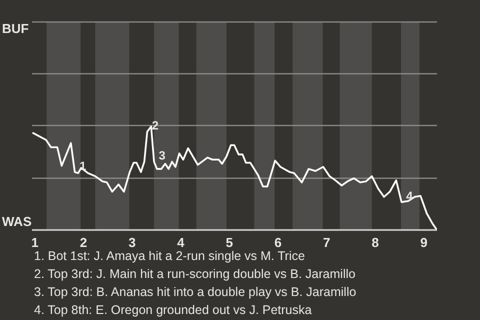  What do you see at coordinates (169, 256) in the screenshot?
I see `text: 1. Bot 1st: J. Amaya hit a 2-run single vs M. Trice` at bounding box center [169, 256].